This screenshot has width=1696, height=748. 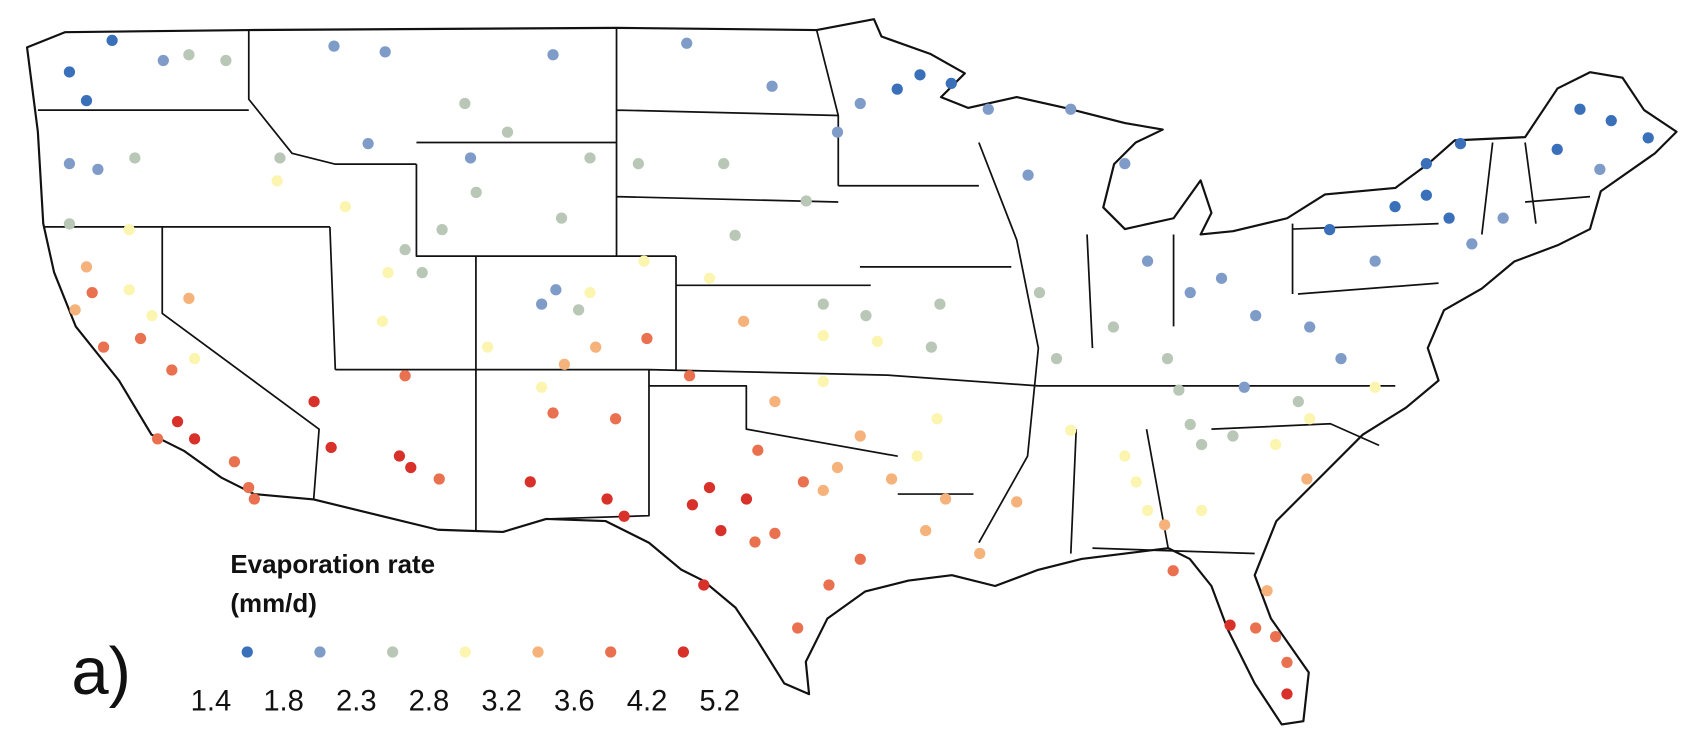 What do you see at coordinates (211, 701) in the screenshot?
I see `legend-break-label: 1.4` at bounding box center [211, 701].